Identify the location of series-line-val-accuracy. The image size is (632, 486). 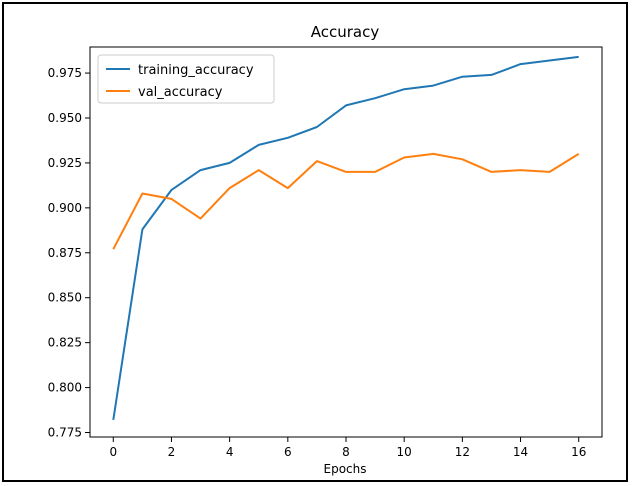
(346, 201).